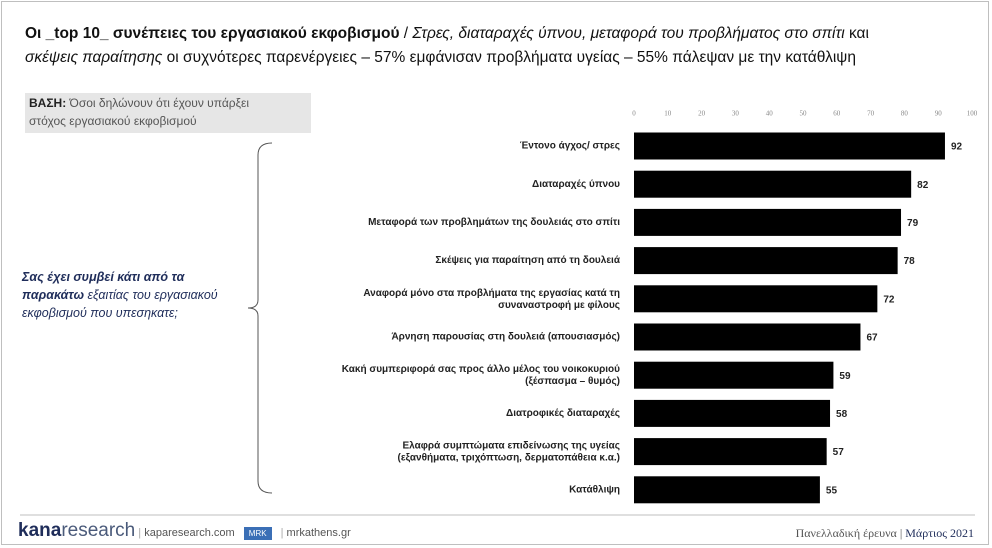 The width and height of the screenshot is (992, 548). I want to click on x-tick-label: 30, so click(736, 114).